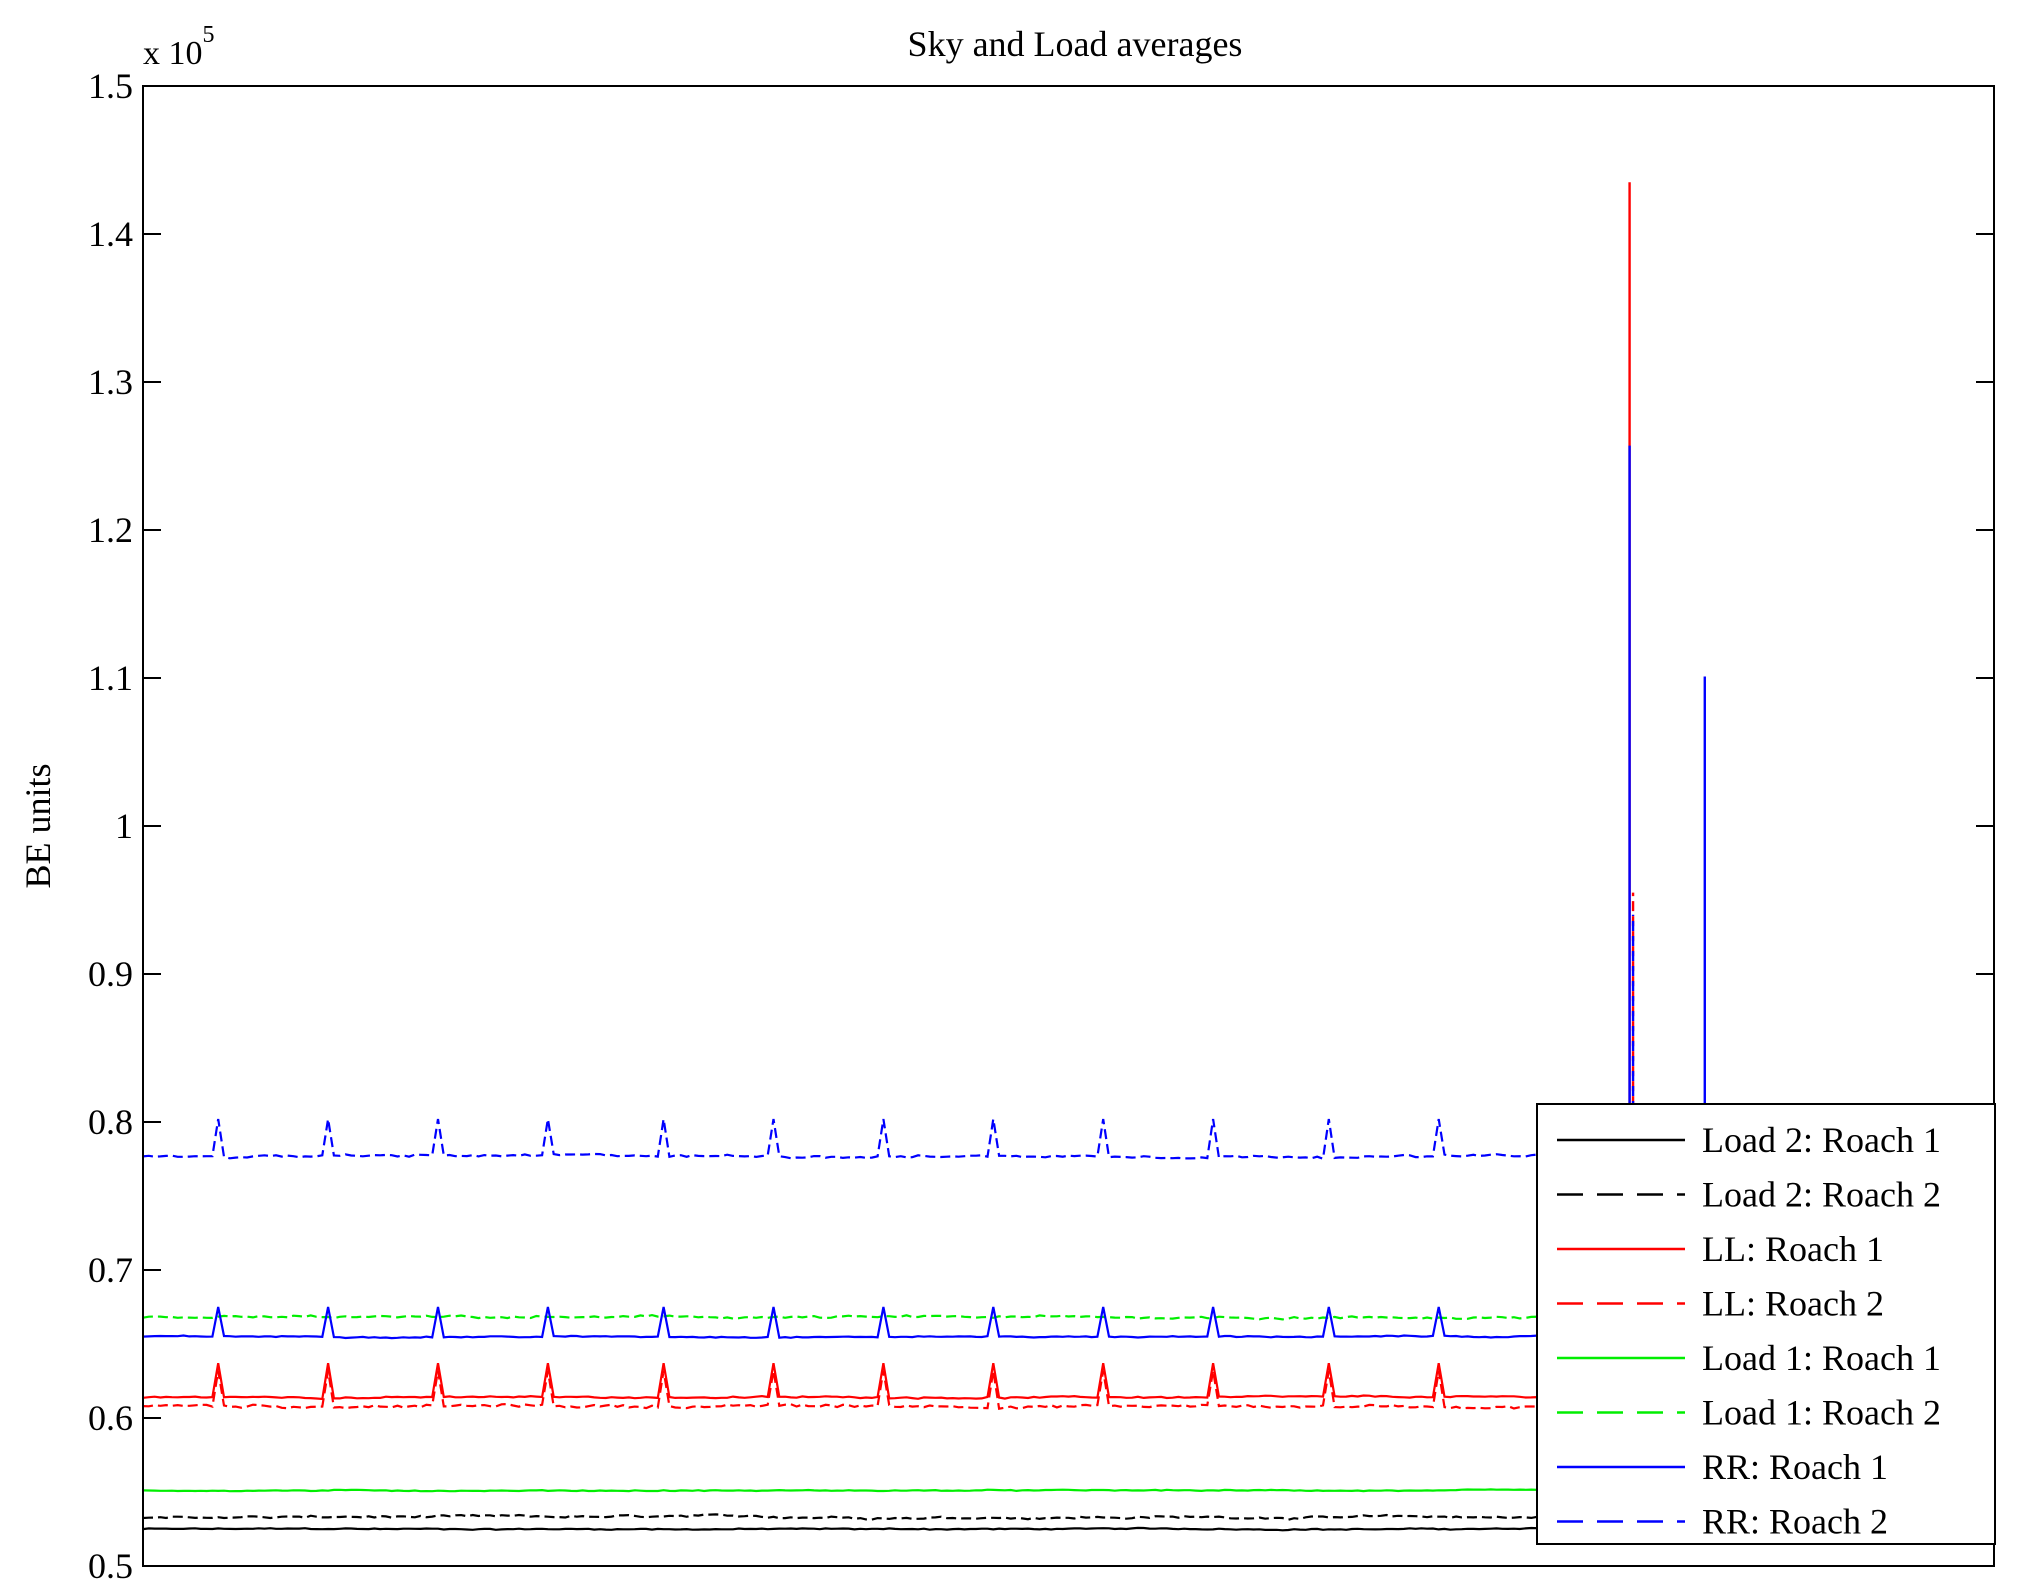  Describe the element at coordinates (38, 825) in the screenshot. I see `y-axis-label: BE units` at that location.